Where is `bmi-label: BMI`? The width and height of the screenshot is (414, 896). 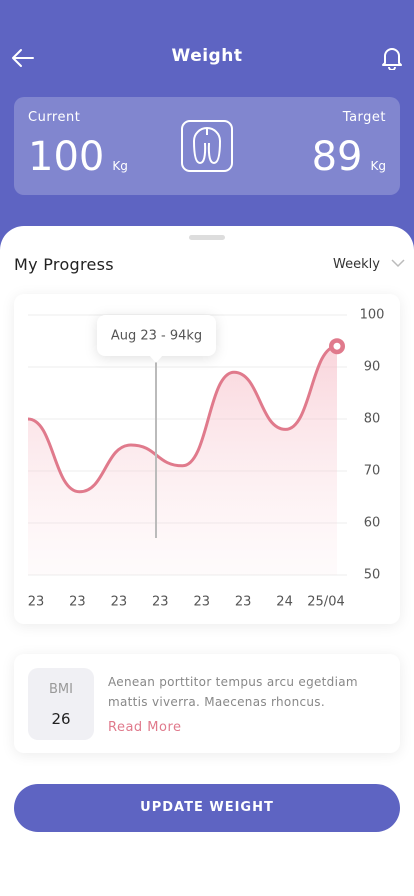 bmi-label: BMI is located at coordinates (61, 689).